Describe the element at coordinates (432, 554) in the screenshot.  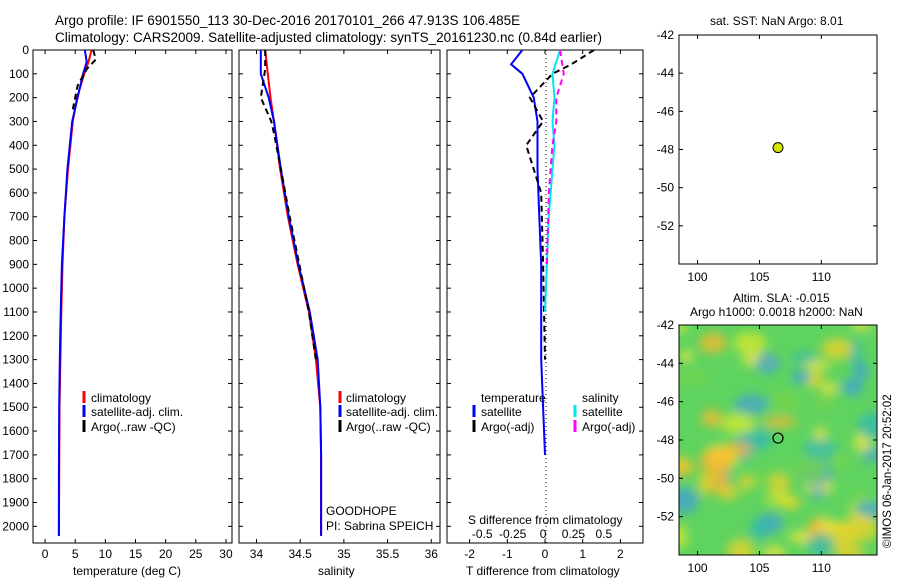
I see `x-tick-label: 36` at that location.